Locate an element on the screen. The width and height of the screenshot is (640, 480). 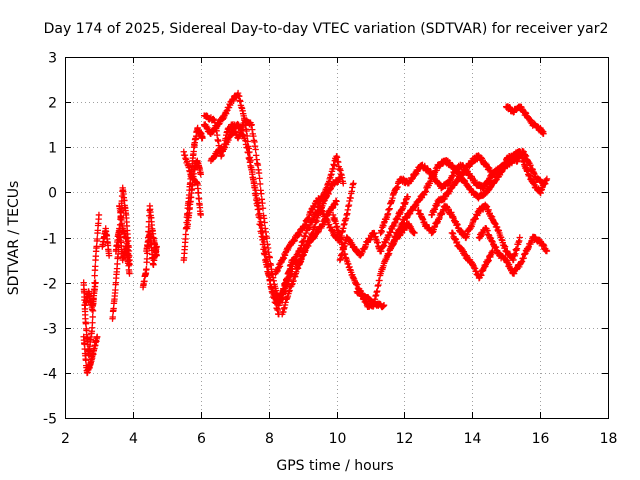
y-tick-label: 1 is located at coordinates (52, 149).